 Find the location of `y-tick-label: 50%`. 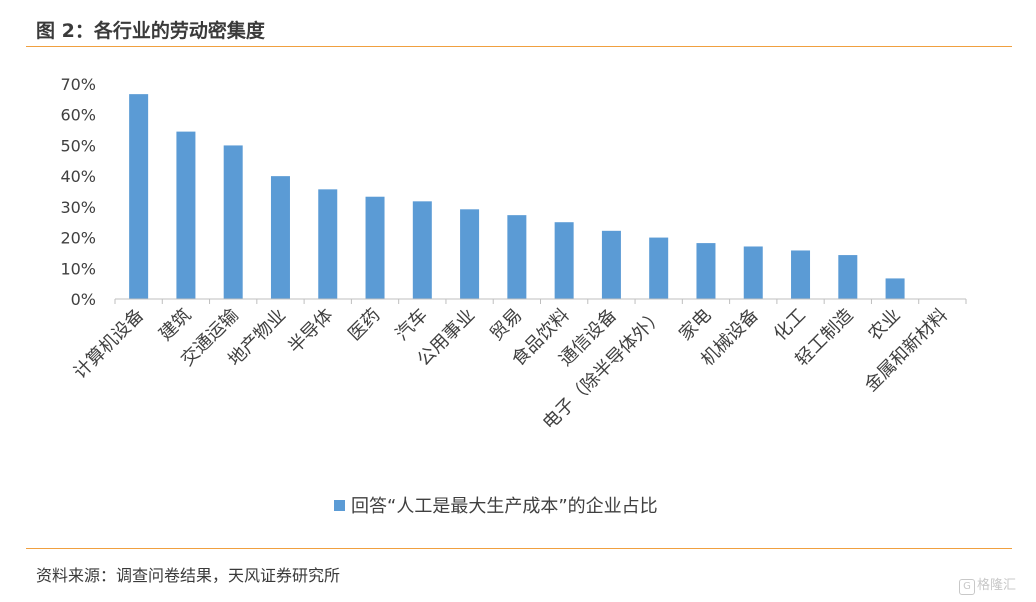

y-tick-label: 50% is located at coordinates (78, 145).